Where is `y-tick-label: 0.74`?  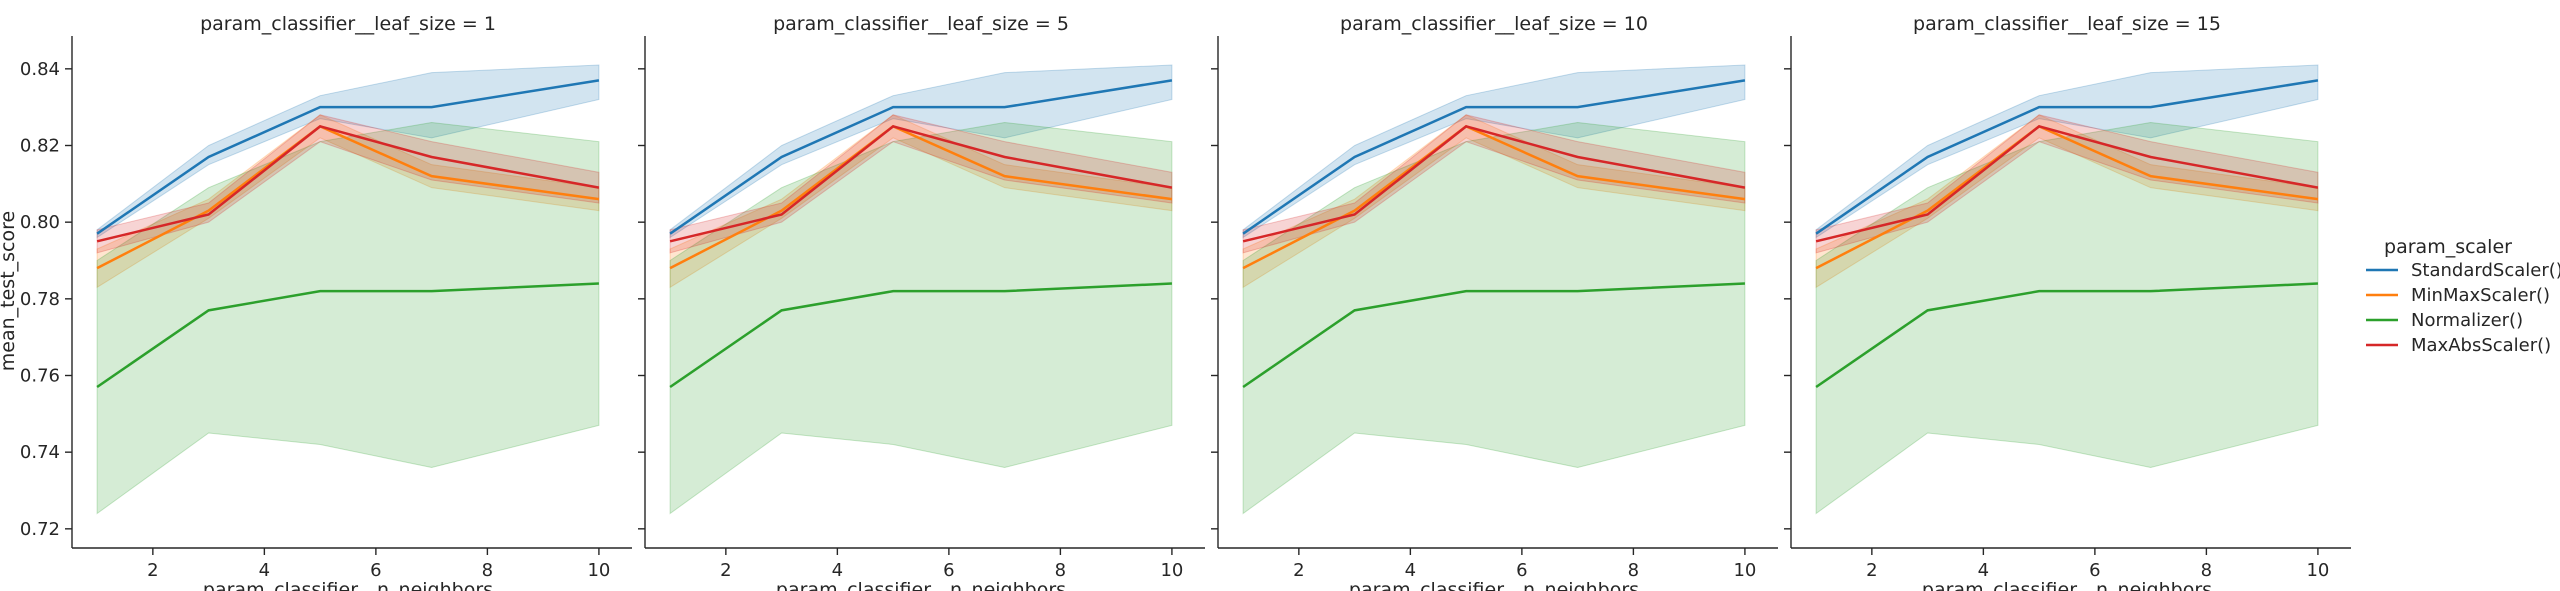
y-tick-label: 0.74 is located at coordinates (40, 452).